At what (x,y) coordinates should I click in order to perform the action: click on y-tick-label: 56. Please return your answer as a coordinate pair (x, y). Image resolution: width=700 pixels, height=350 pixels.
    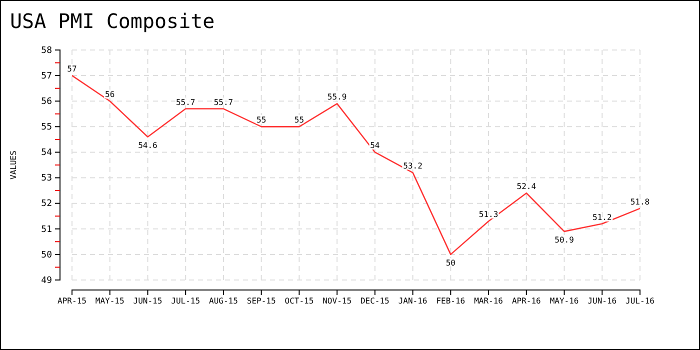
    Looking at the image, I should click on (46, 101).